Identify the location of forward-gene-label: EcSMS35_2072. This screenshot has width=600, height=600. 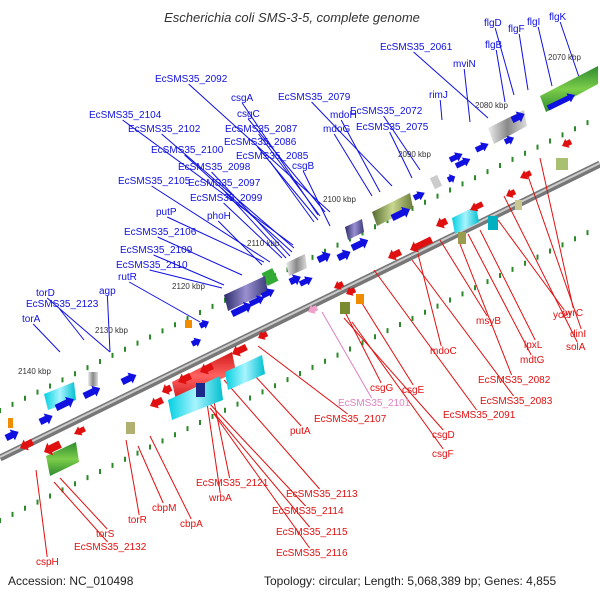
(386, 111).